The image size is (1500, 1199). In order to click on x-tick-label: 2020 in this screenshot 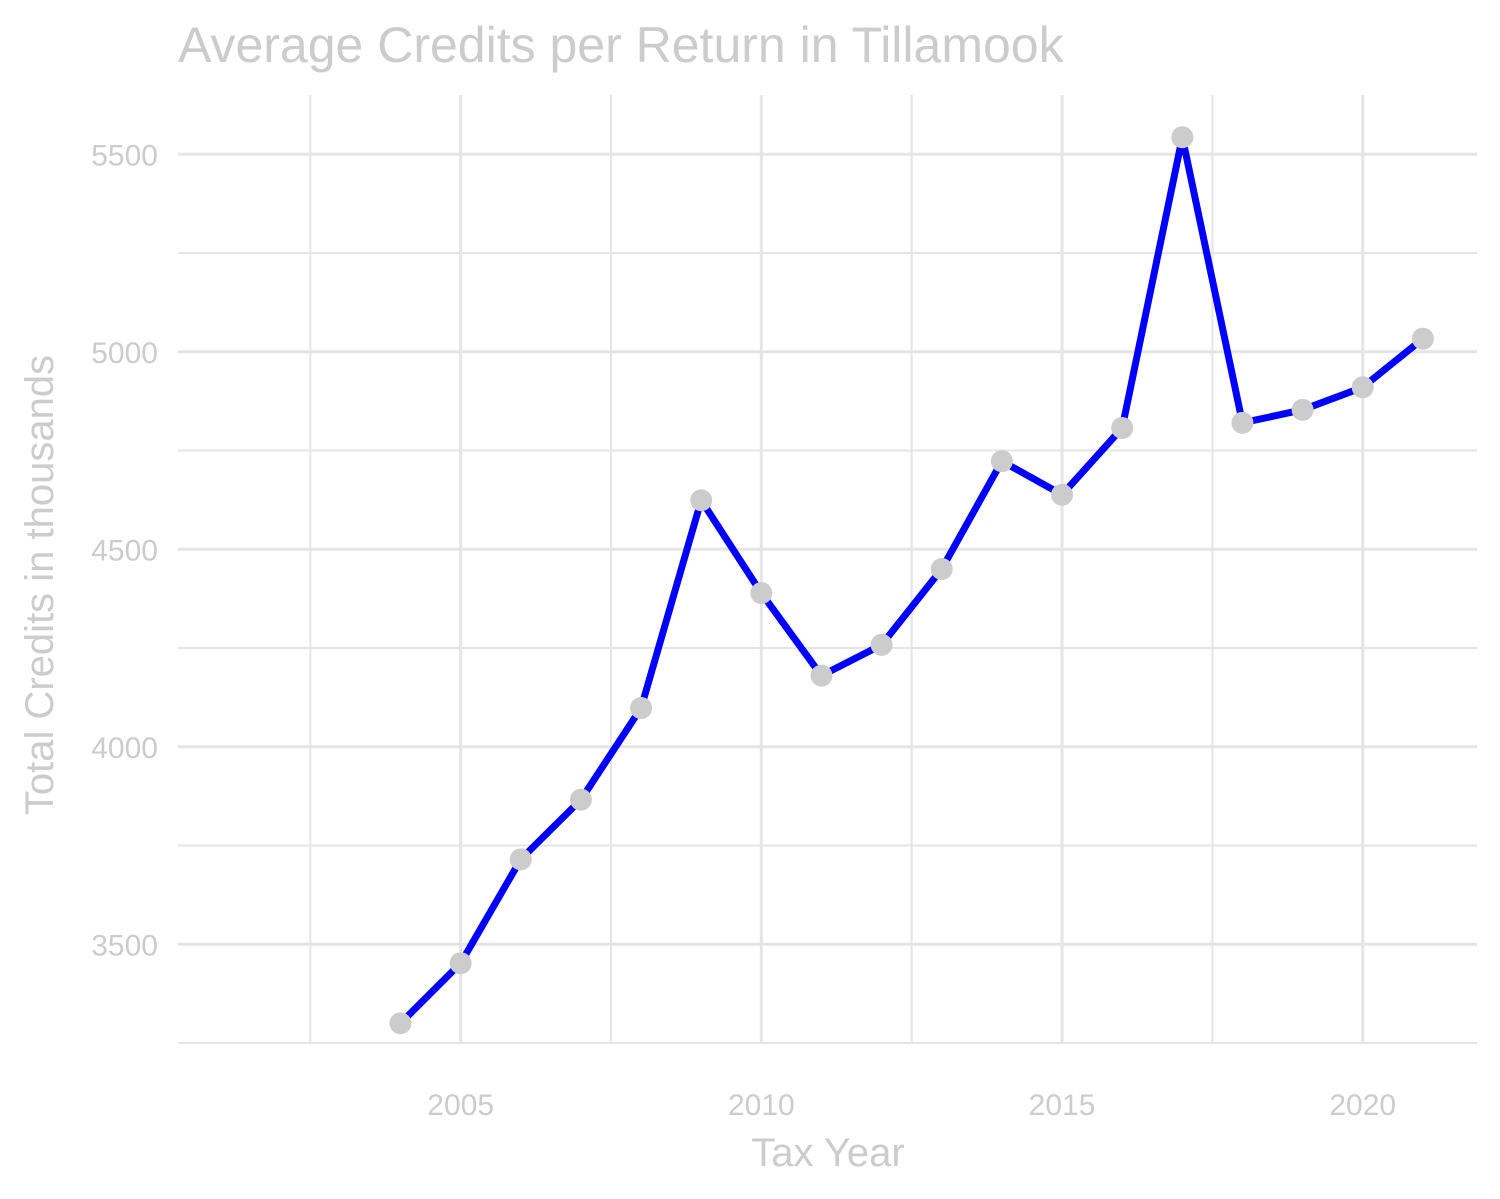, I will do `click(1362, 1105)`.